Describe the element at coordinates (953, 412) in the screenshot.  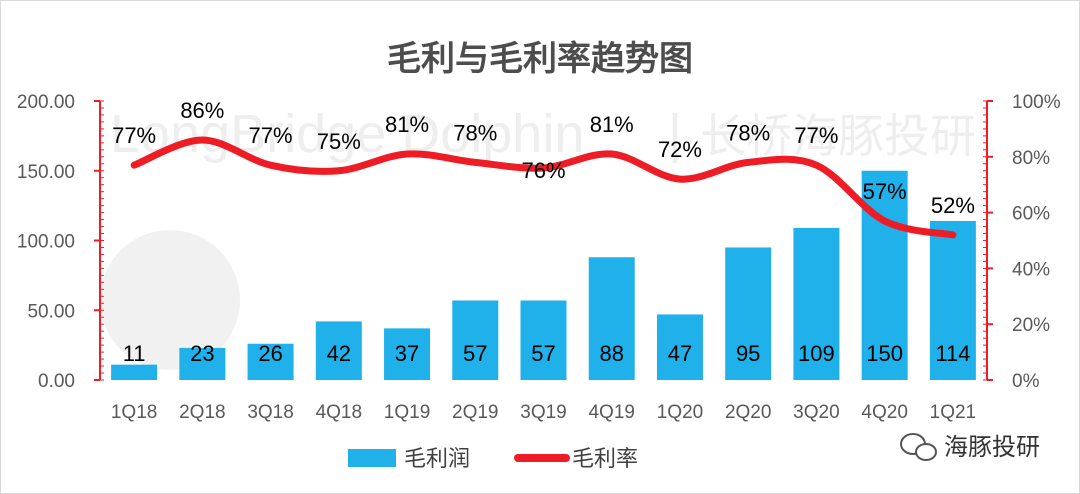
I see `x-tick-label: 1Q21` at that location.